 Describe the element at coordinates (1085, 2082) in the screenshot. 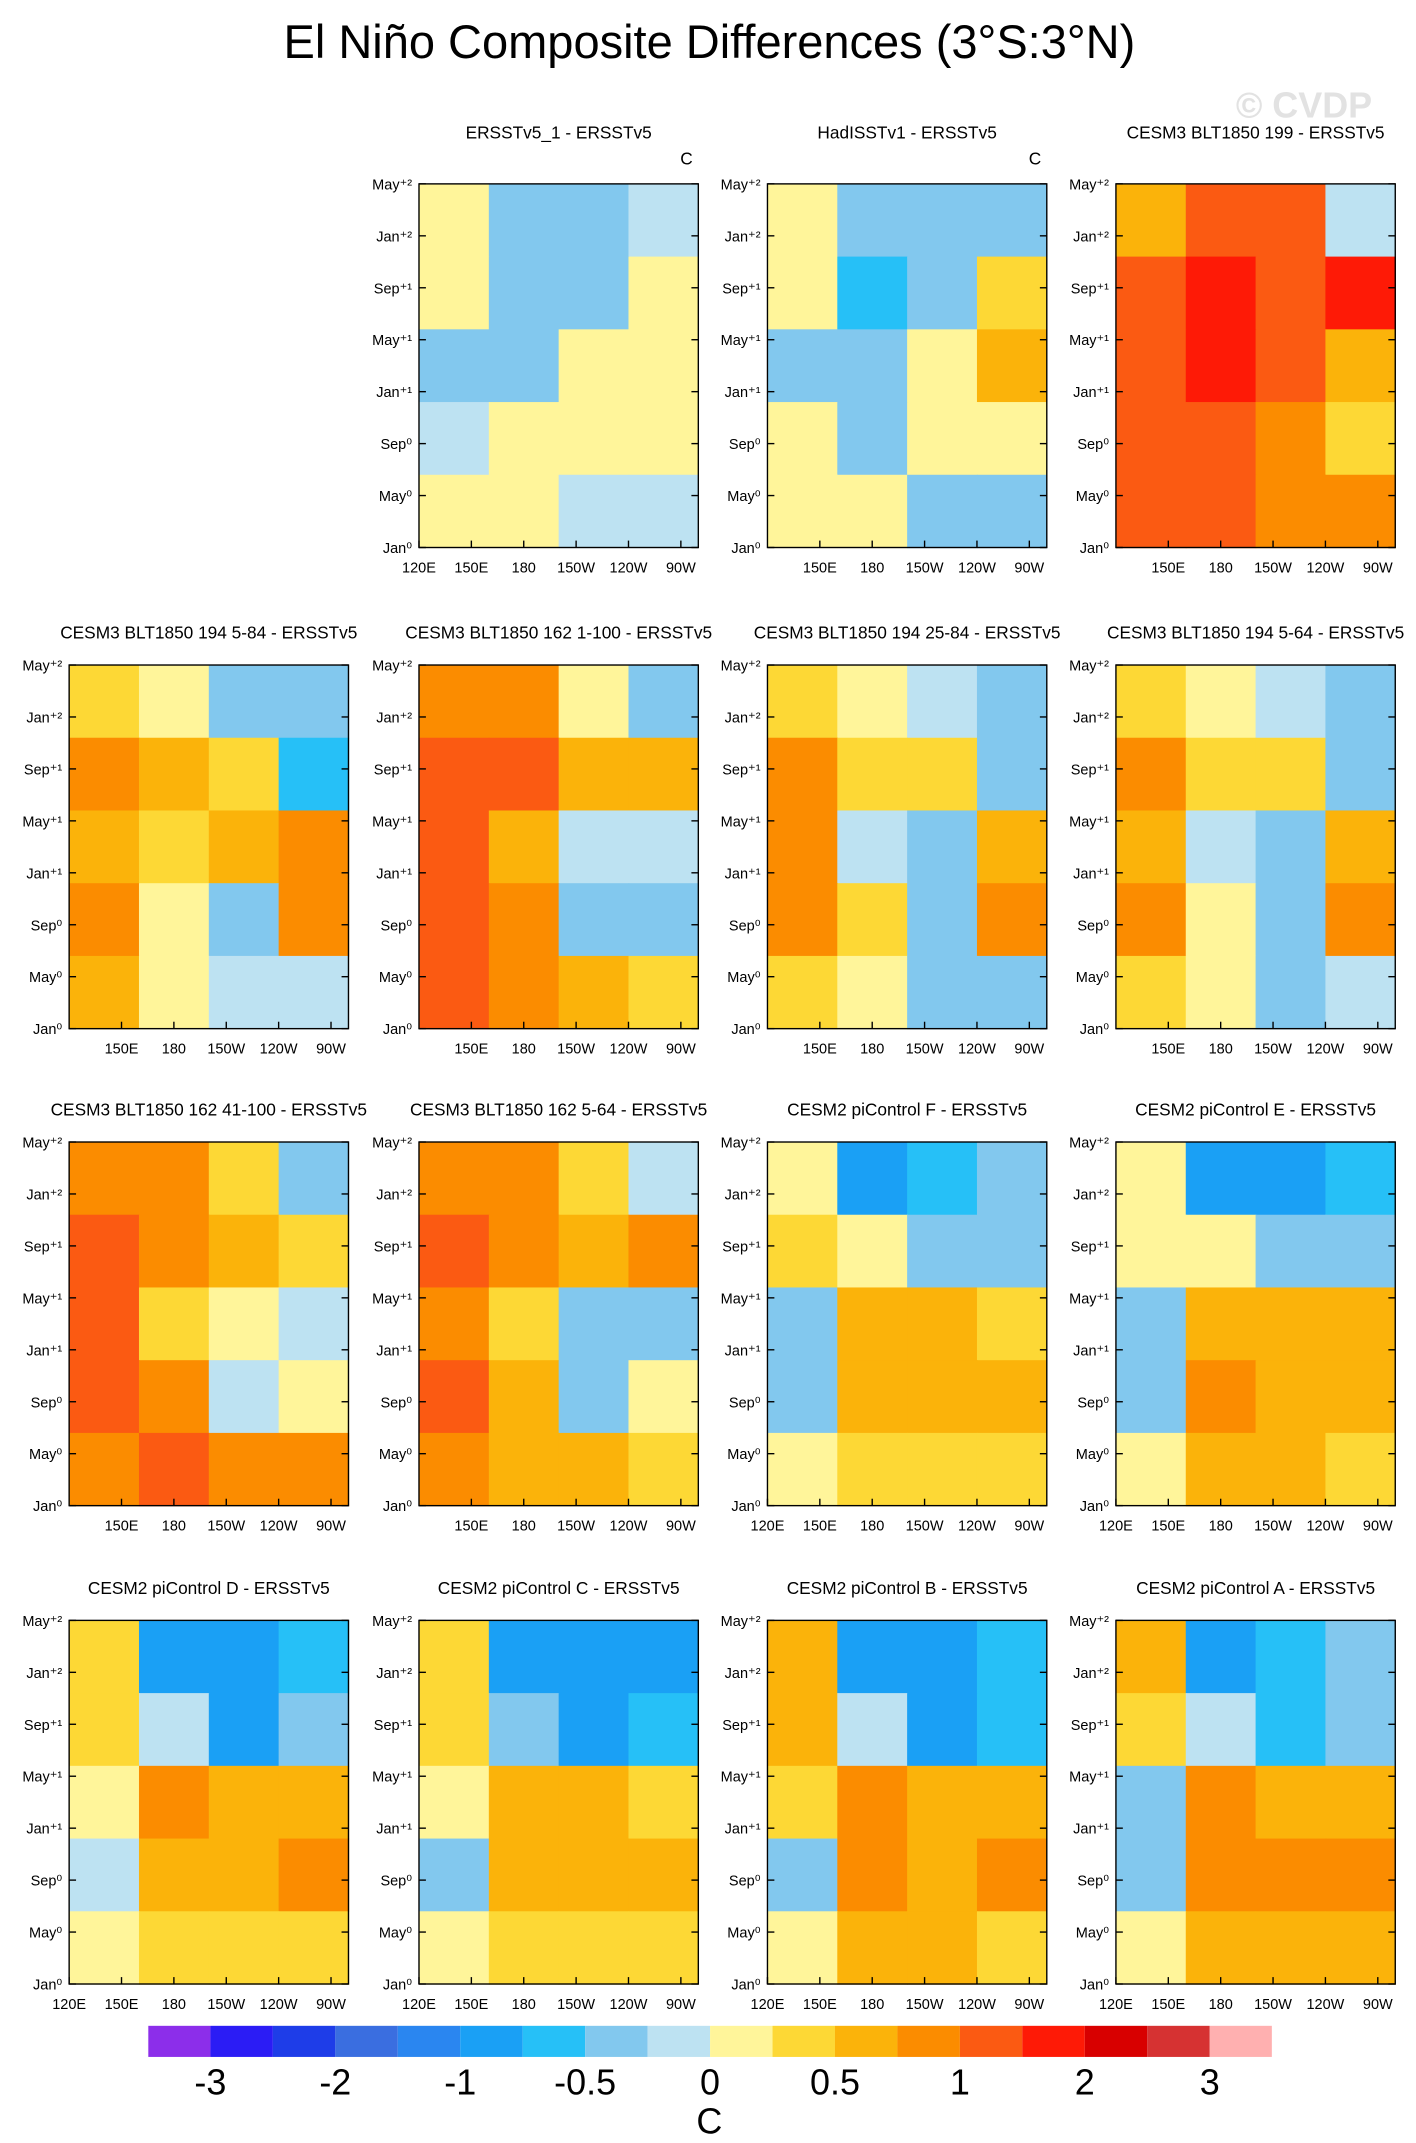

I see `colorbar-tick-label: 2` at that location.